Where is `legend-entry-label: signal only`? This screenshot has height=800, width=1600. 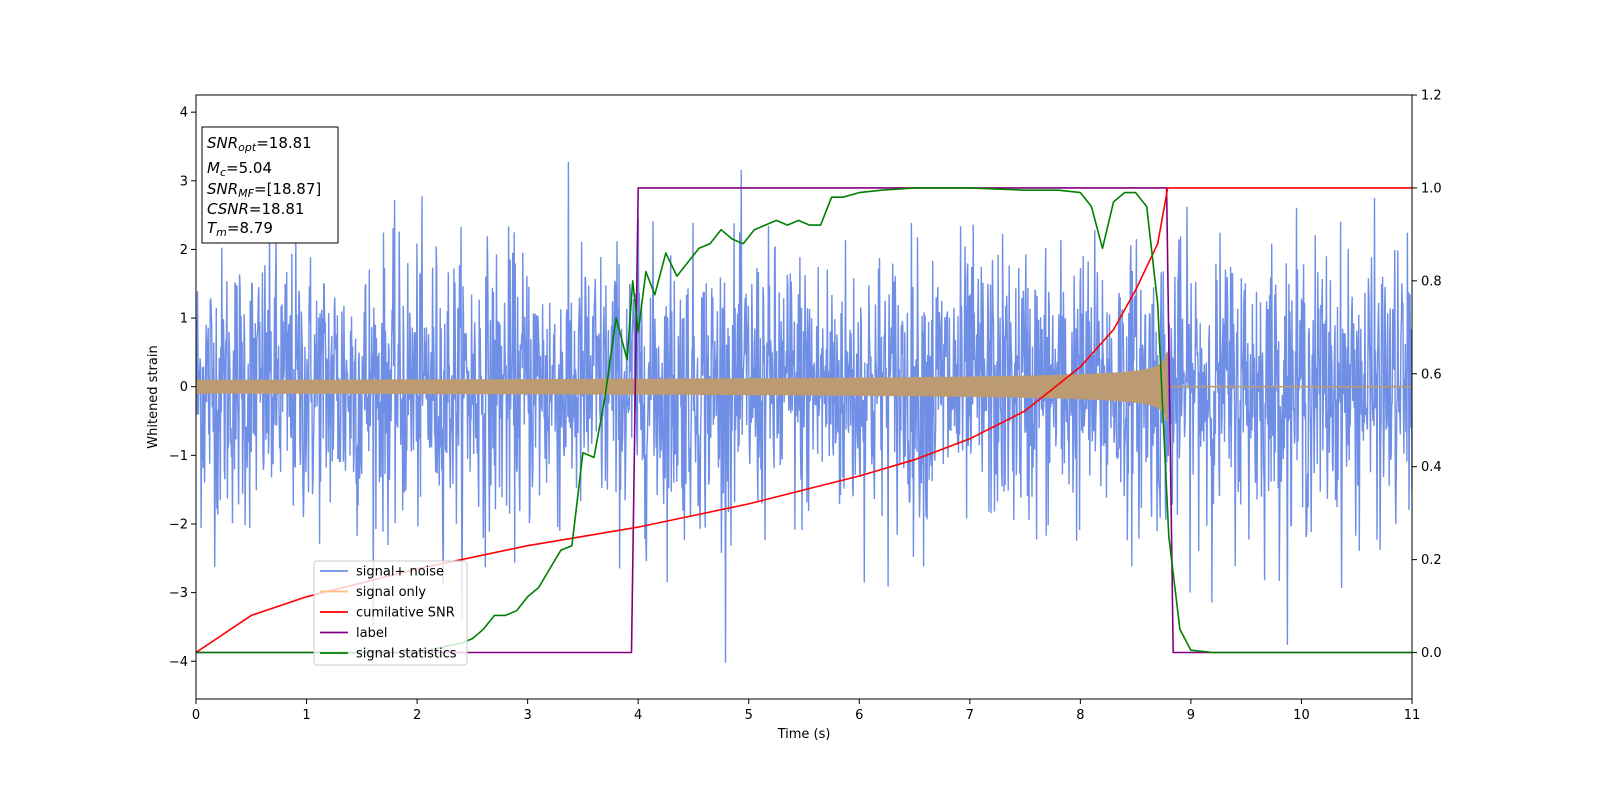
legend-entry-label: signal only is located at coordinates (391, 592).